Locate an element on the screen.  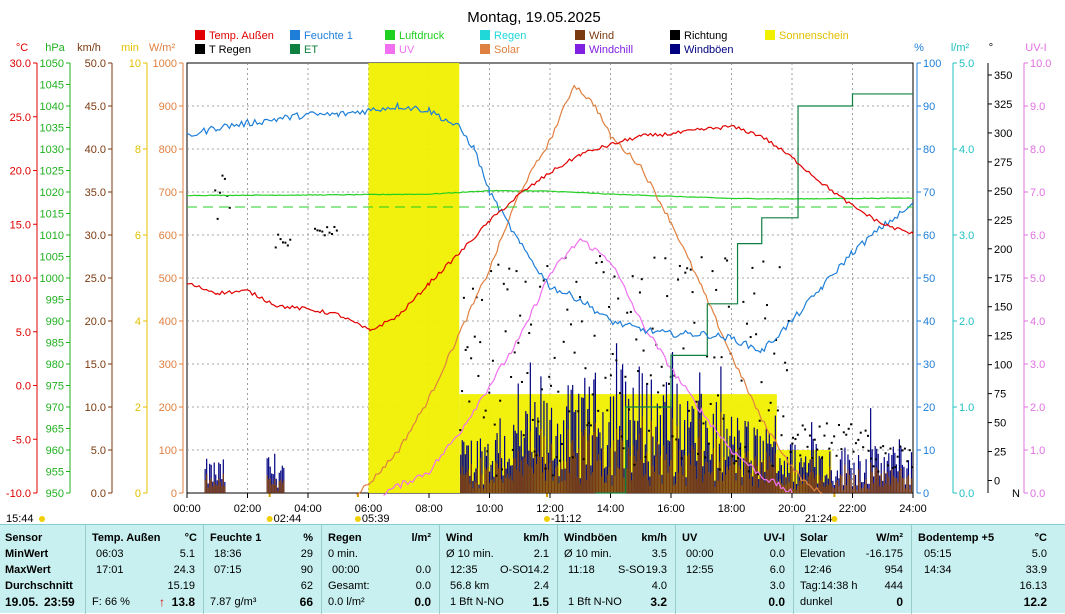
temp-title: Temp. Außen is located at coordinates (126, 538).